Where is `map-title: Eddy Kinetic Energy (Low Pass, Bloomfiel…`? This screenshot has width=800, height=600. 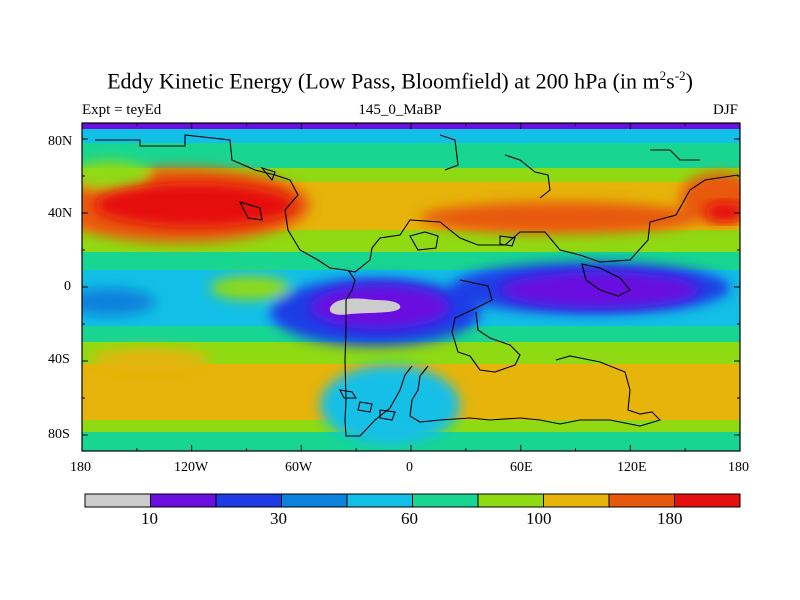 map-title: Eddy Kinetic Energy (Low Pass, Bloomfiel… is located at coordinates (400, 81).